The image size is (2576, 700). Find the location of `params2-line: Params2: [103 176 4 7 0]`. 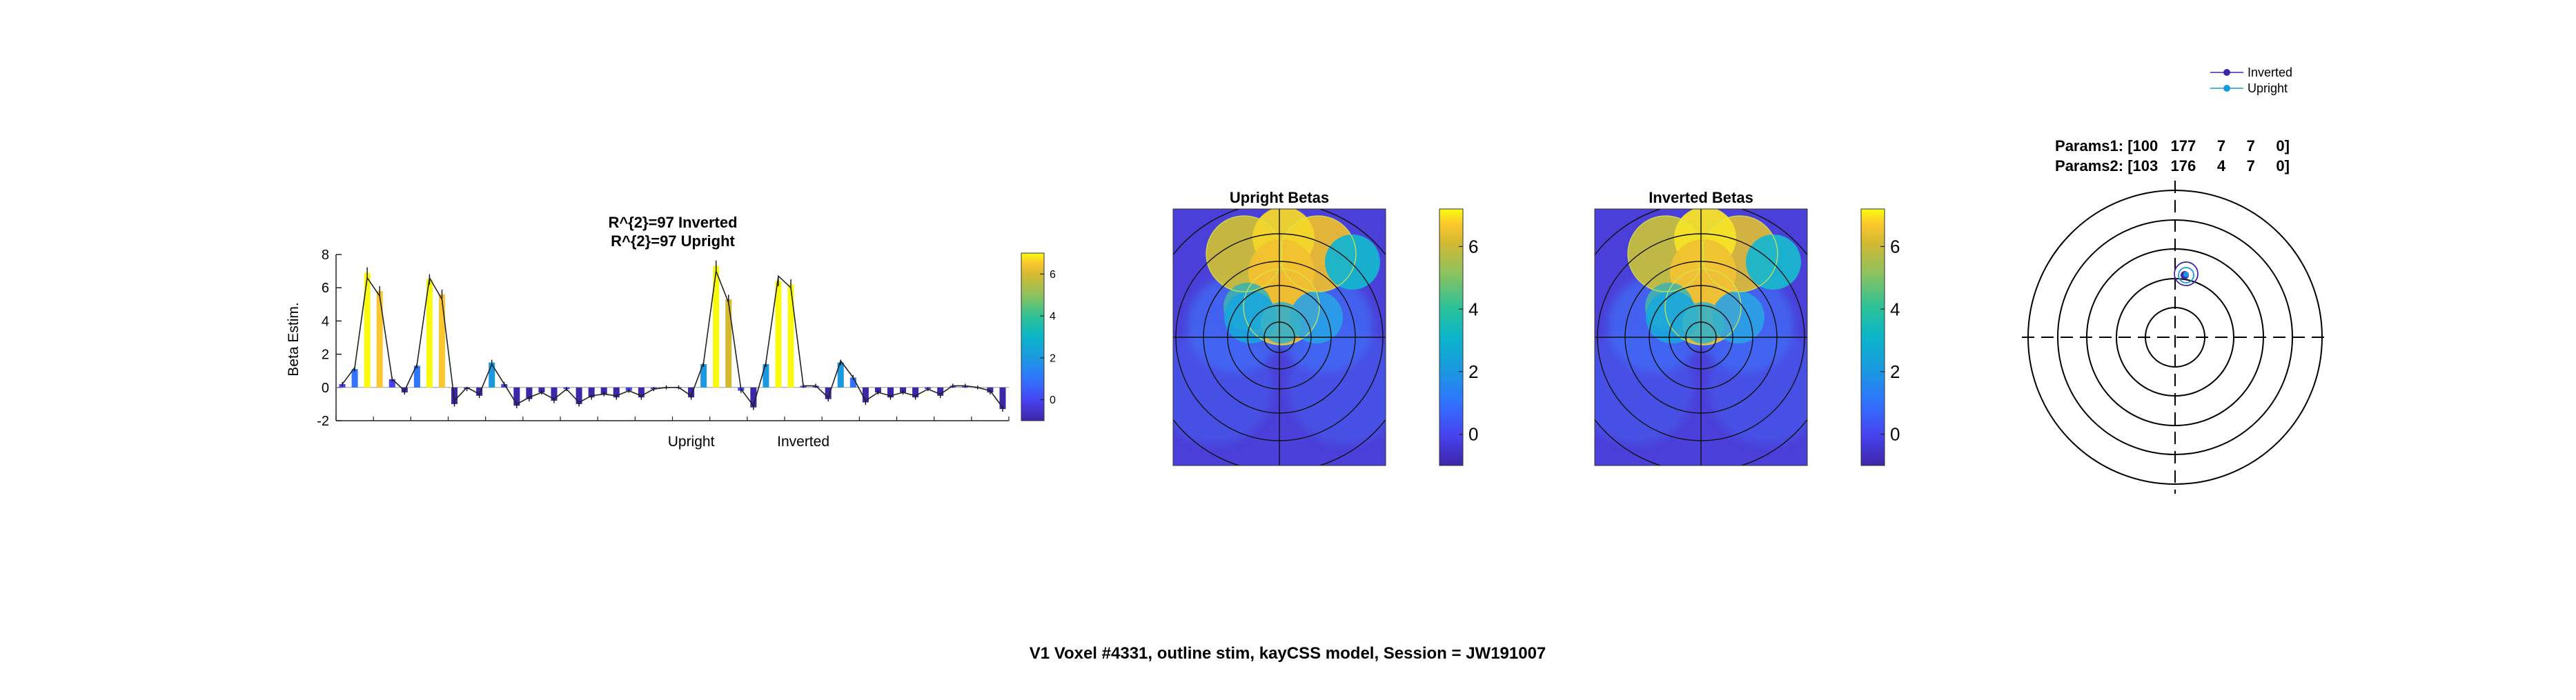

params2-line: Params2: [103 176 4 7 0] is located at coordinates (2172, 165).